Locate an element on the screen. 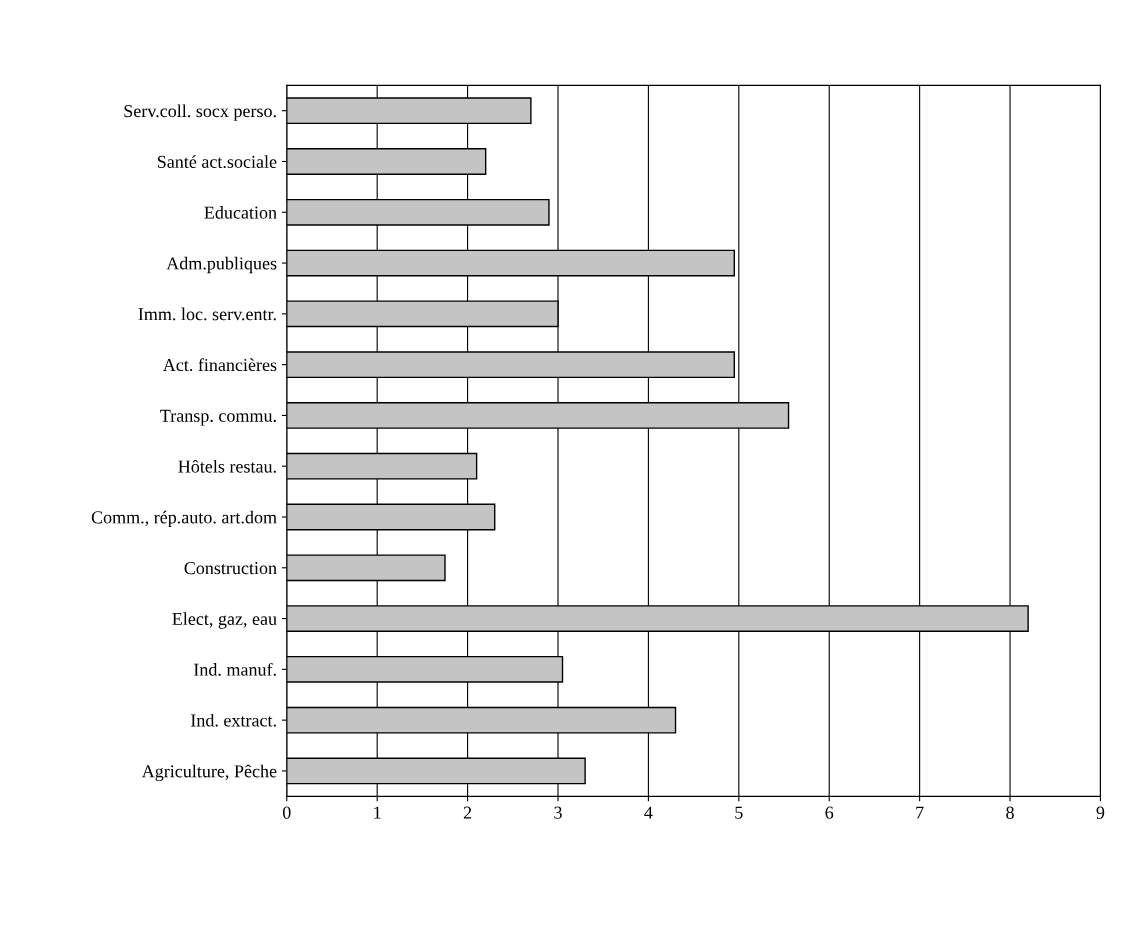 The height and width of the screenshot is (948, 1138). y-tick-label: Agriculture, Pêche is located at coordinates (209, 773).